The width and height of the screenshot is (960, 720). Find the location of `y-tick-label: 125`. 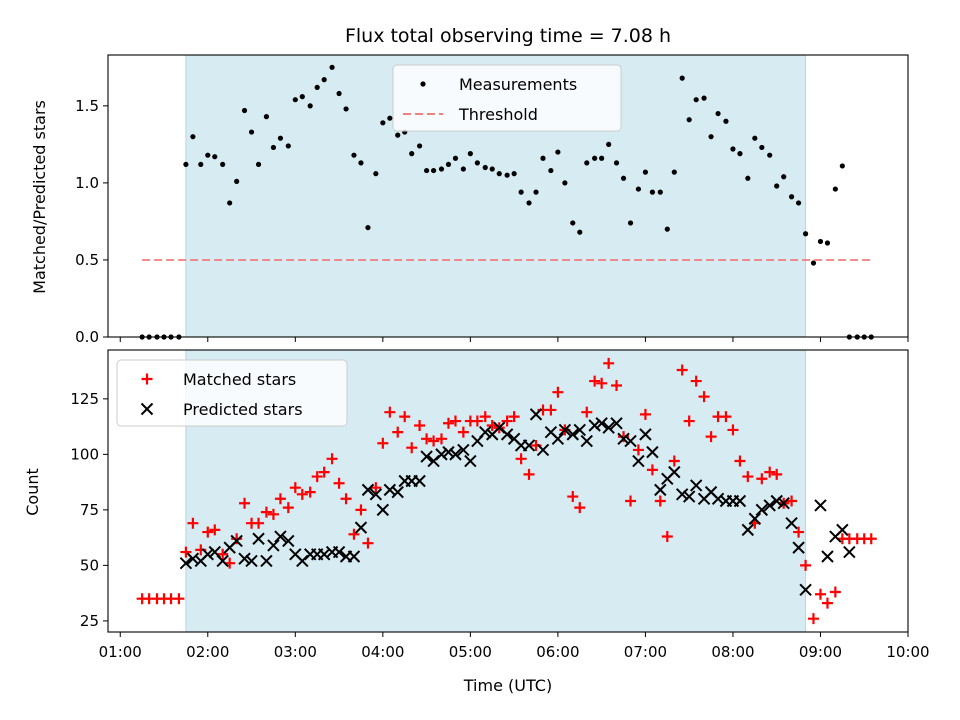

y-tick-label: 125 is located at coordinates (84, 399).